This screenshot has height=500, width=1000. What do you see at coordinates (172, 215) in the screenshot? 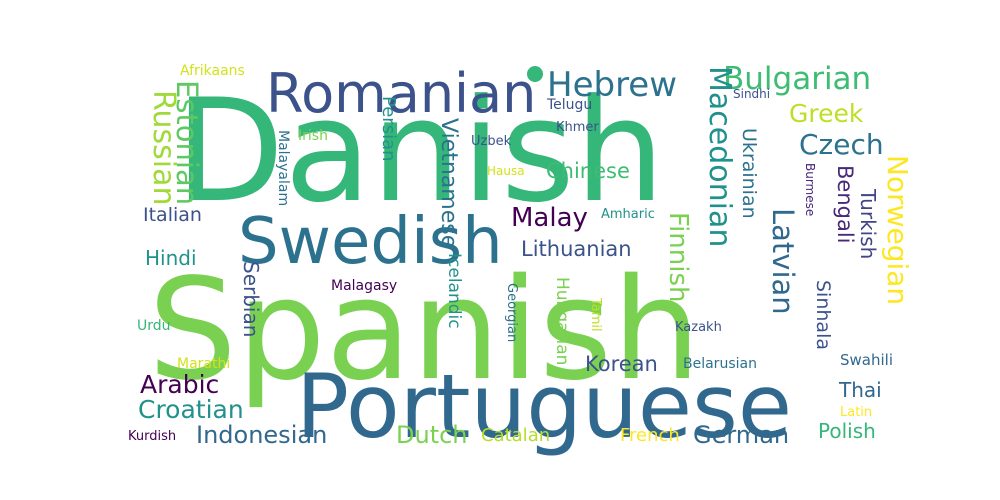
I see `word-italian: Italian` at bounding box center [172, 215].